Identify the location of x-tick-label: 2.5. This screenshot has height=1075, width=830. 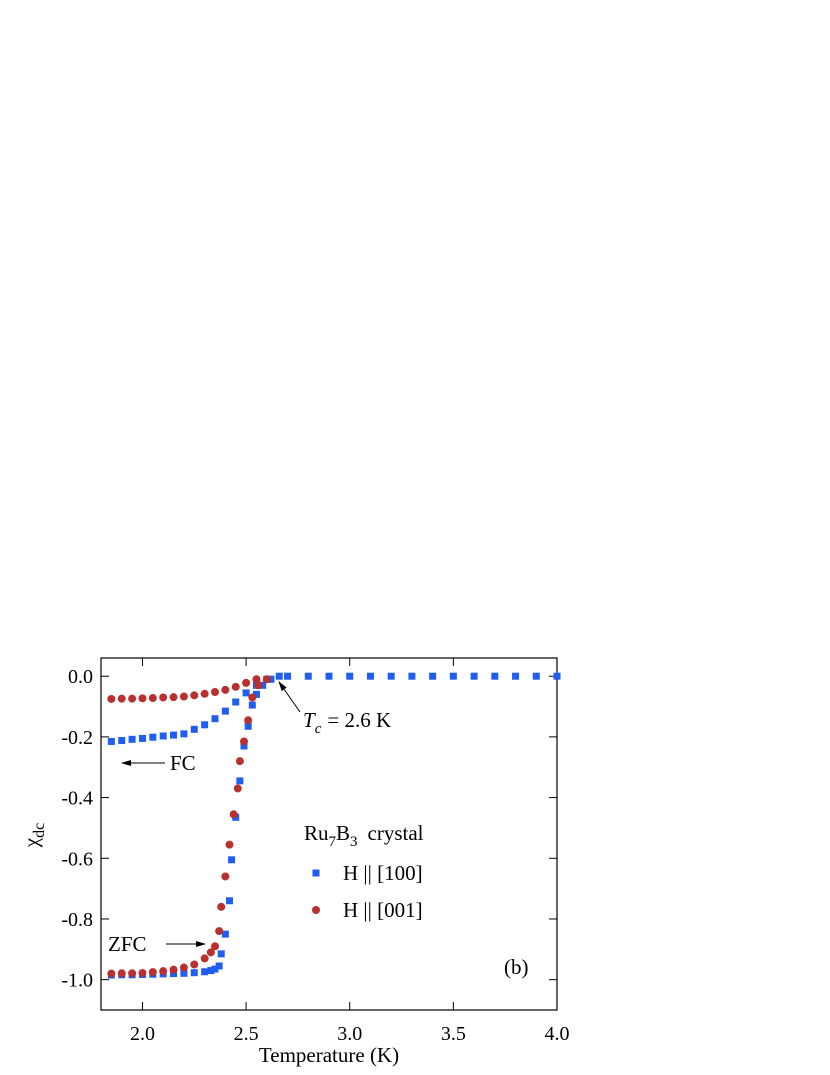
(246, 1034).